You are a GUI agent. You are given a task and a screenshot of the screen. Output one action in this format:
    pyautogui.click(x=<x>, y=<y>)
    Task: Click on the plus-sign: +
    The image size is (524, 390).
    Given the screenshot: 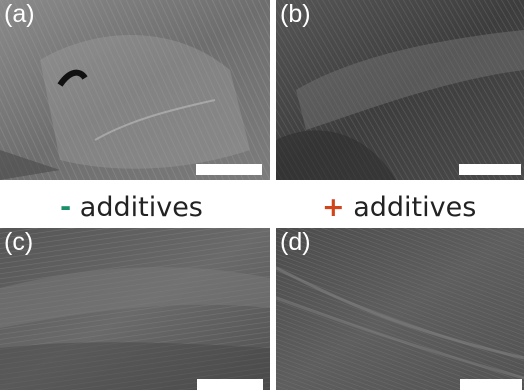 What is the action you would take?
    pyautogui.click(x=333, y=207)
    